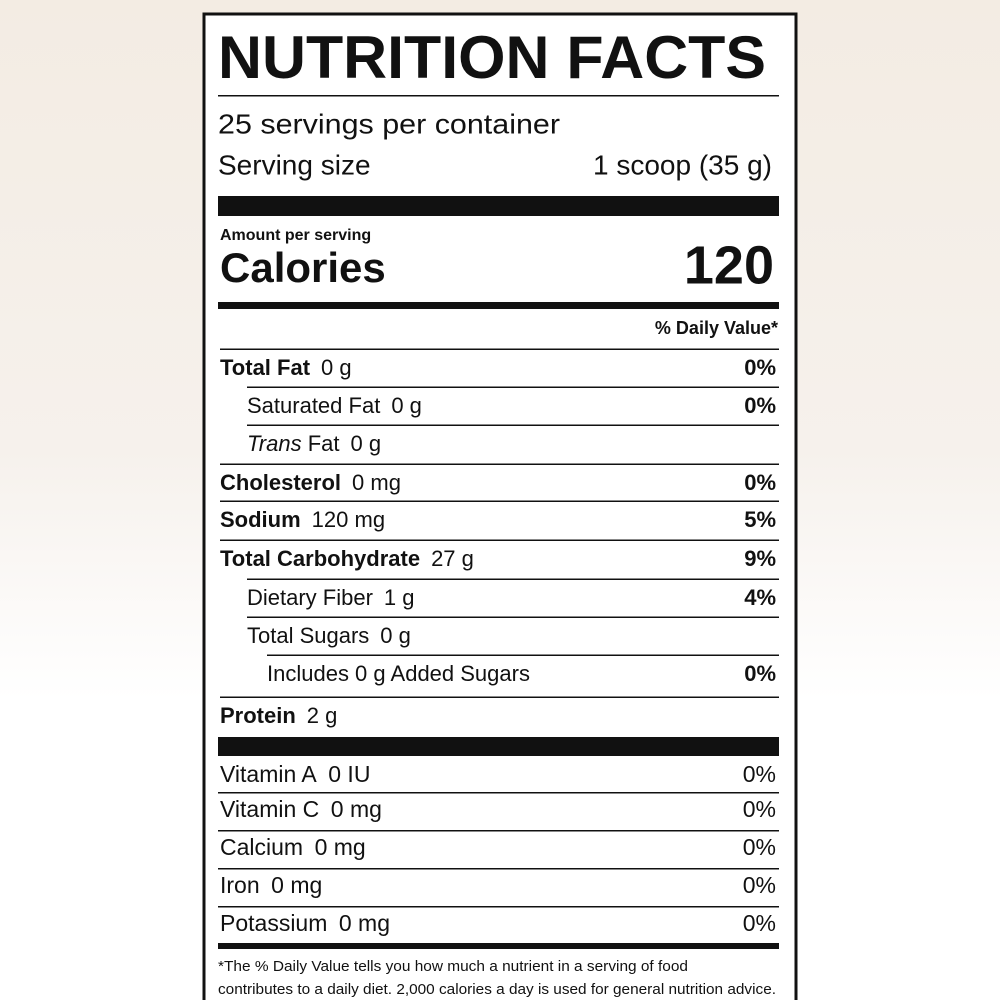 This screenshot has height=1000, width=1000. I want to click on nutrient-dv: 5%, so click(760, 519).